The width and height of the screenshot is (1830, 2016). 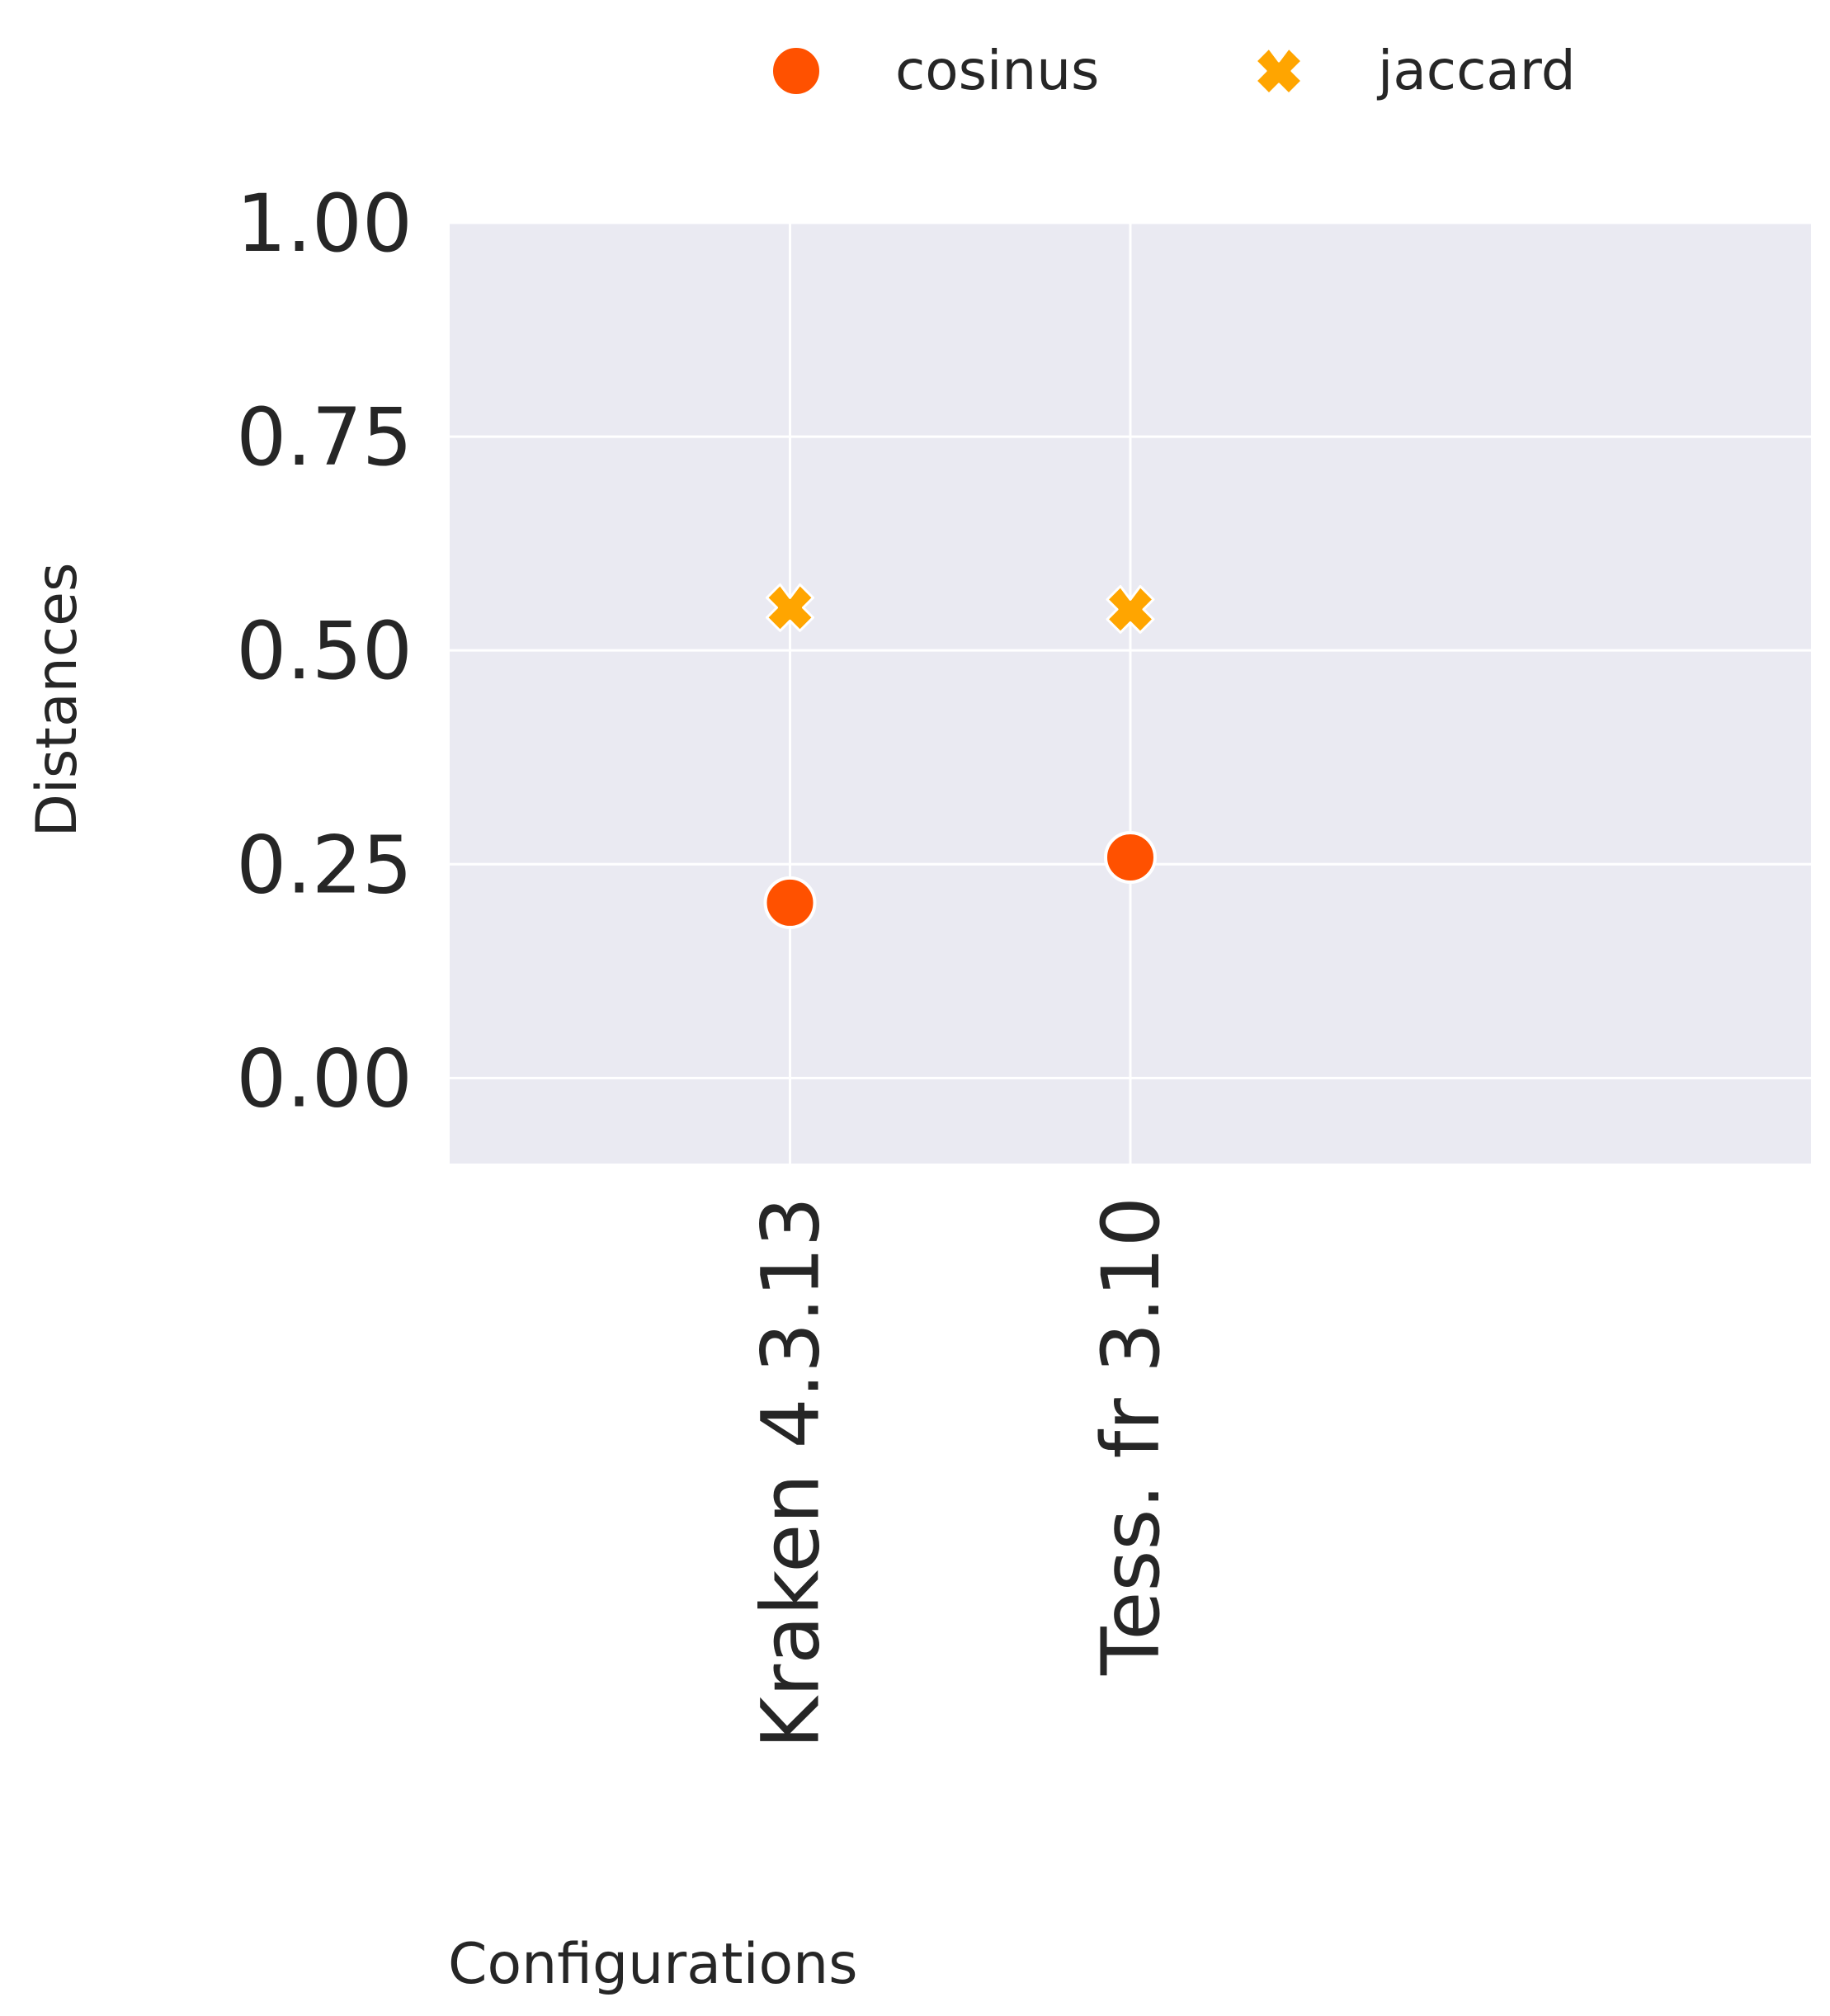 I want to click on y-tick-label: 0.50, so click(x=324, y=651).